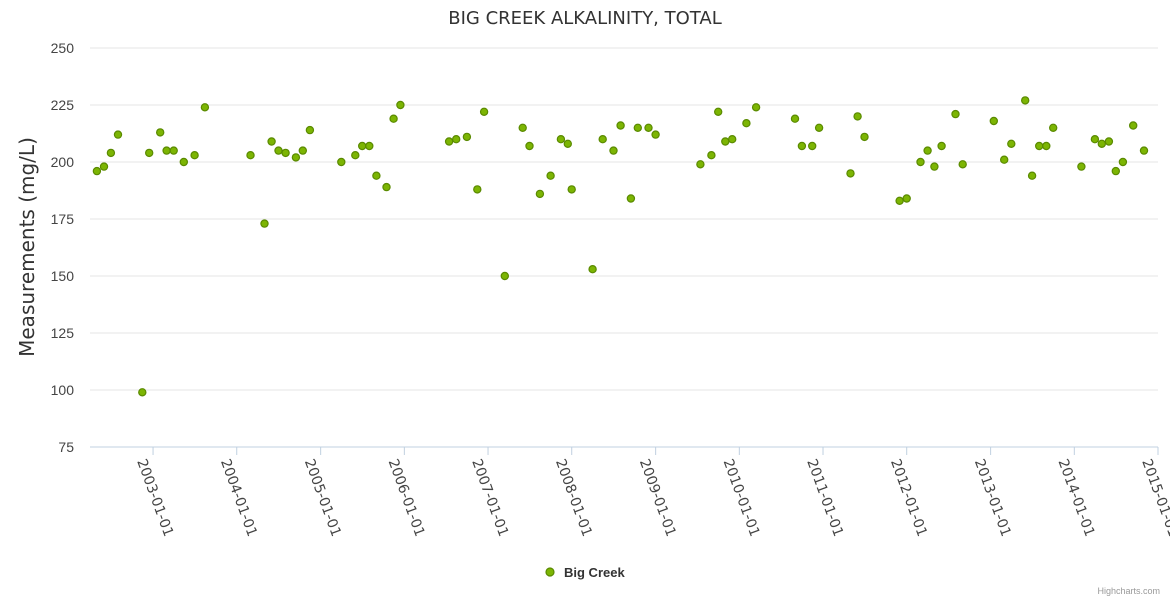 The height and width of the screenshot is (600, 1170). What do you see at coordinates (700, 164) in the screenshot?
I see `data-point: 2009-07-15: 199` at bounding box center [700, 164].